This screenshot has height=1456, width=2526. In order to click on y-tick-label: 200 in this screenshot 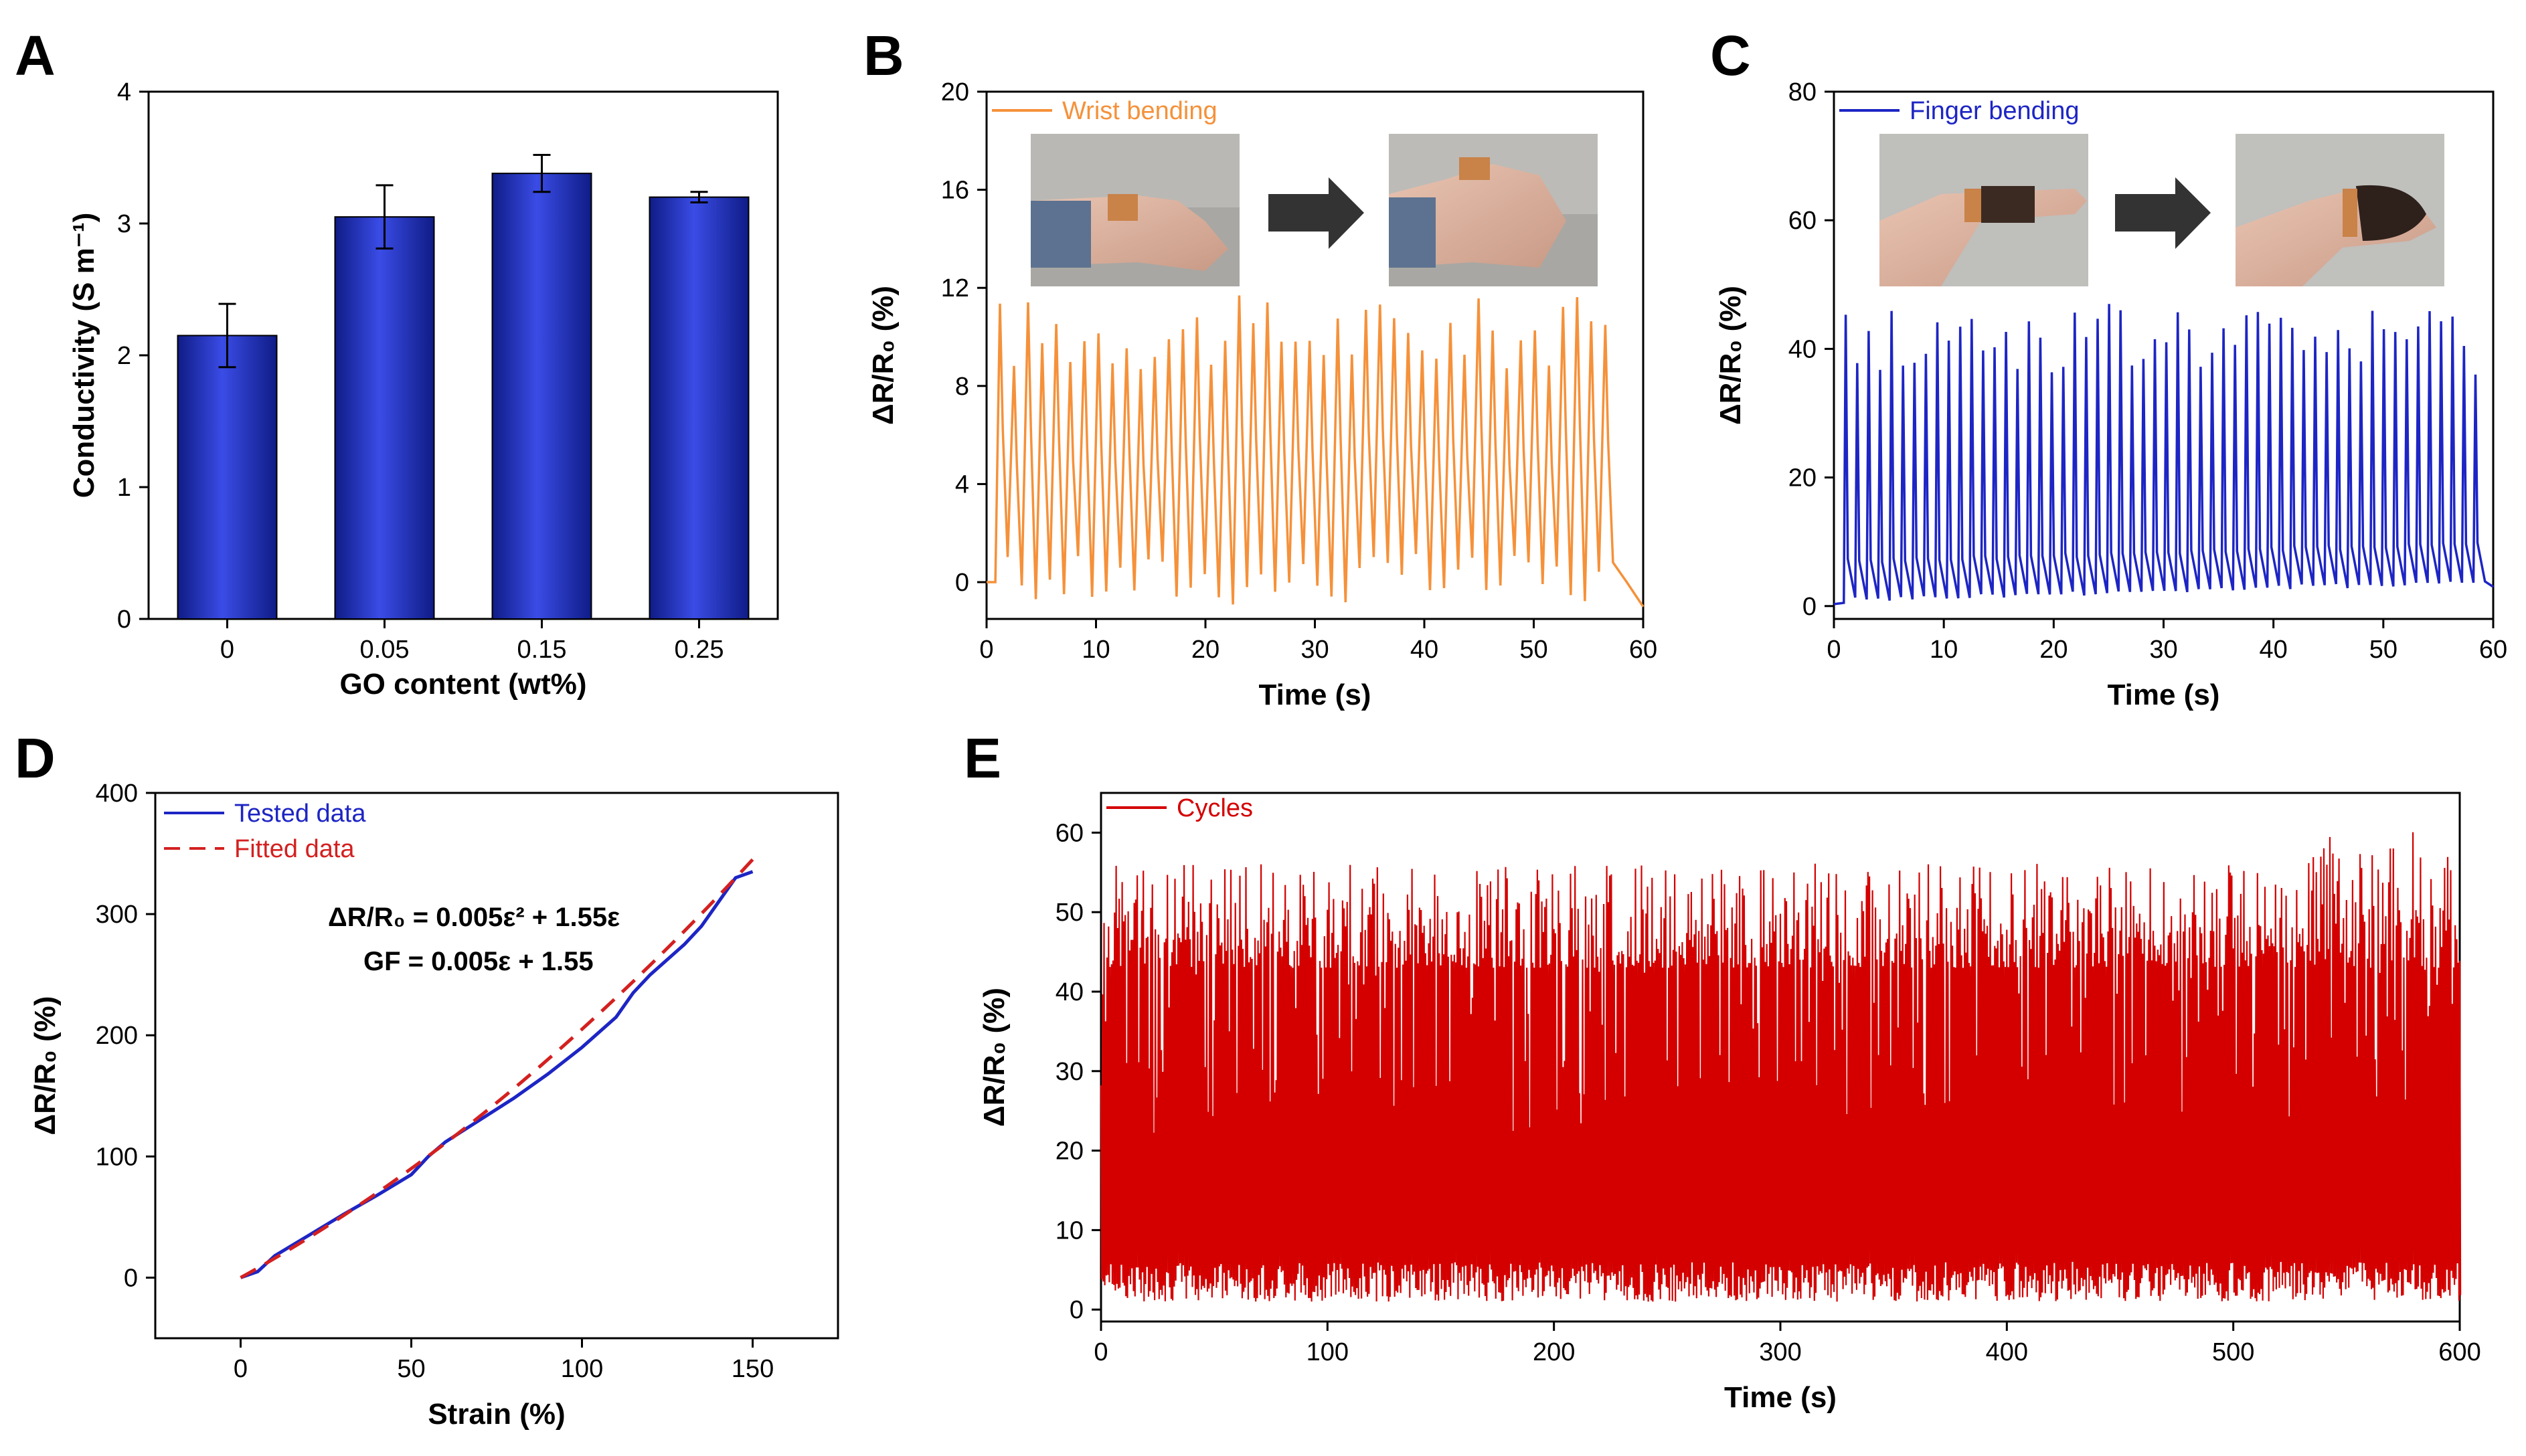, I will do `click(117, 1036)`.